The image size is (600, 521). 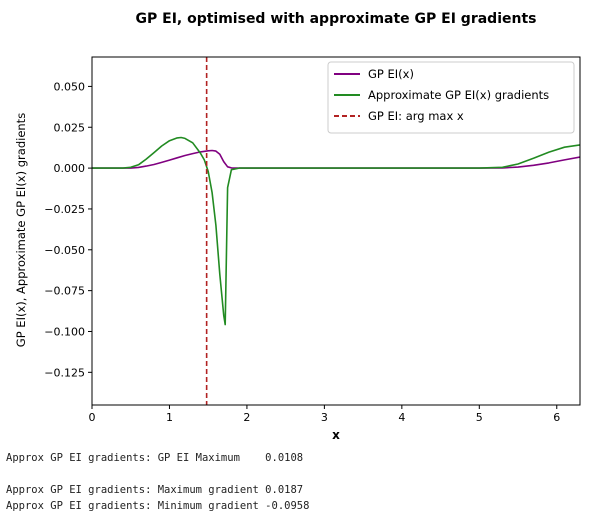 I want to click on legend-label: GP EI(x), so click(x=391, y=74).